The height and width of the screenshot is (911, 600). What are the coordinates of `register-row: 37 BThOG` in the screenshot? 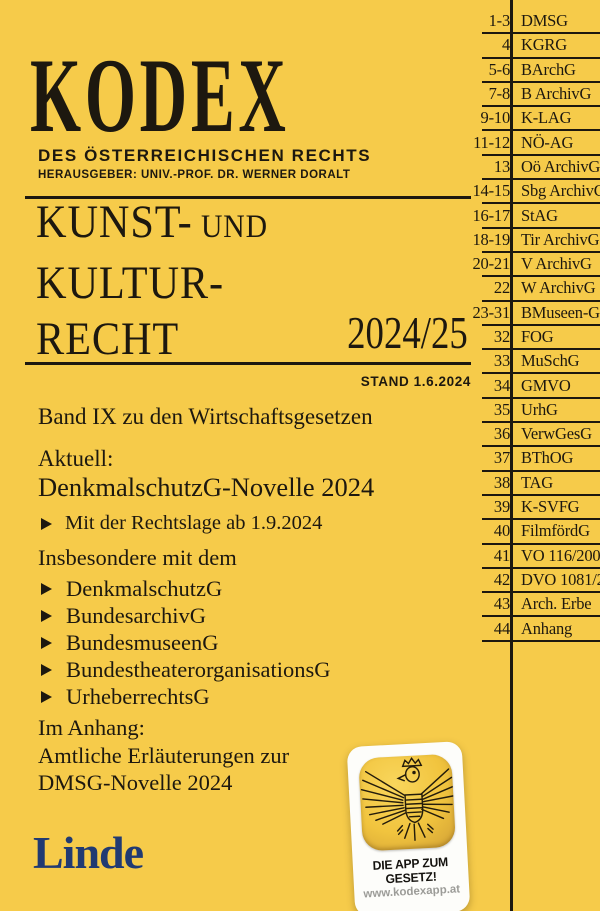 It's located at (530, 459).